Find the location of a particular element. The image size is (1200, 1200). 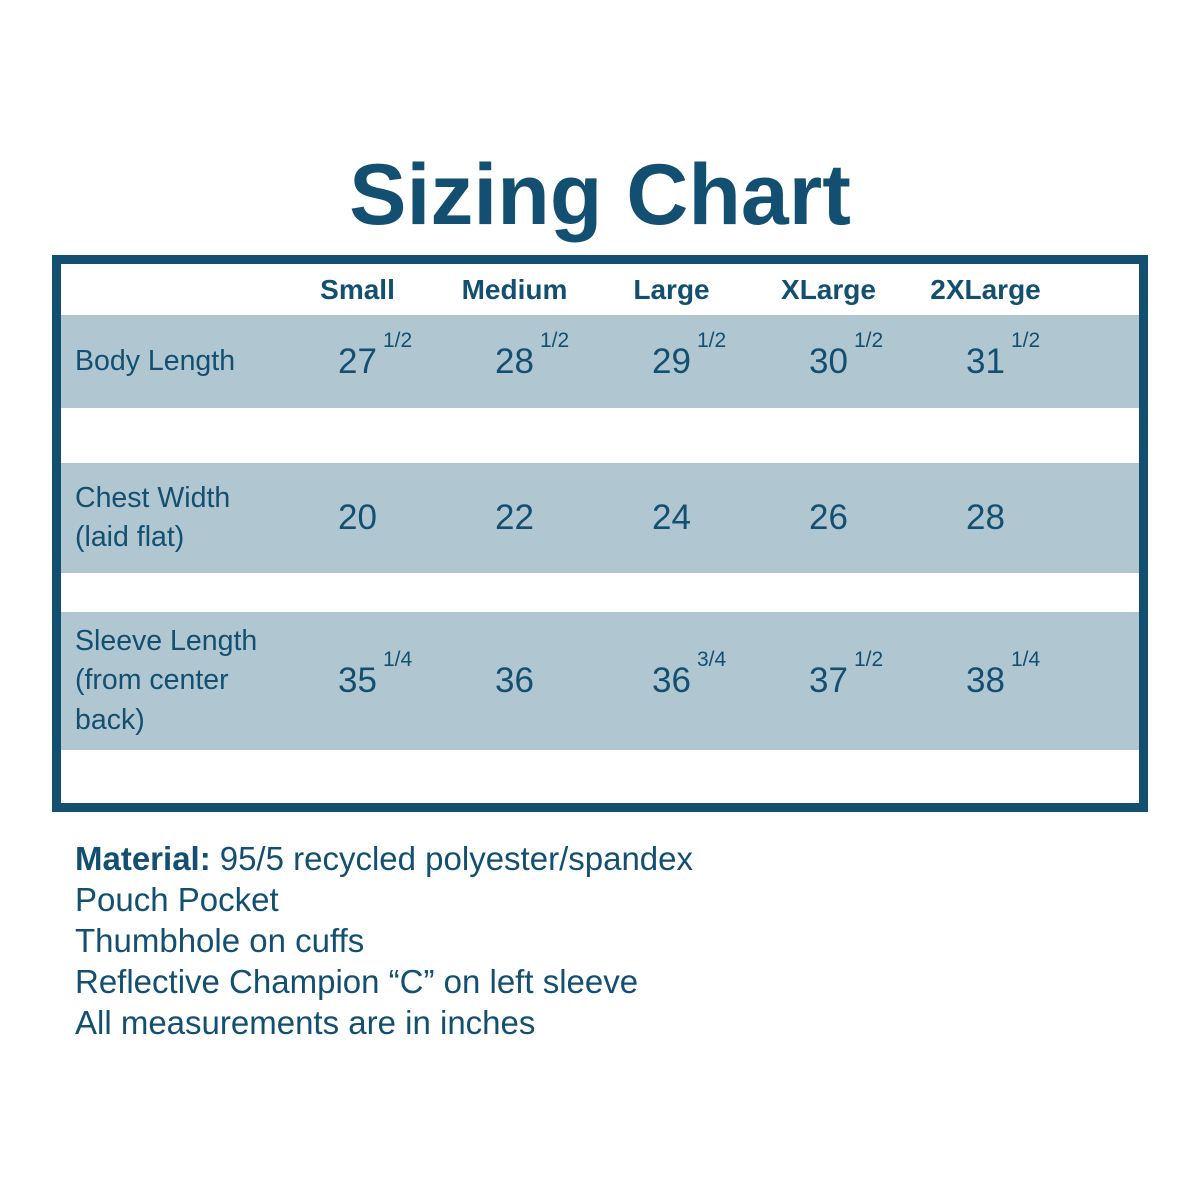

size-value-sleeve-2xlarge: 38 1/4 is located at coordinates (1003, 674).